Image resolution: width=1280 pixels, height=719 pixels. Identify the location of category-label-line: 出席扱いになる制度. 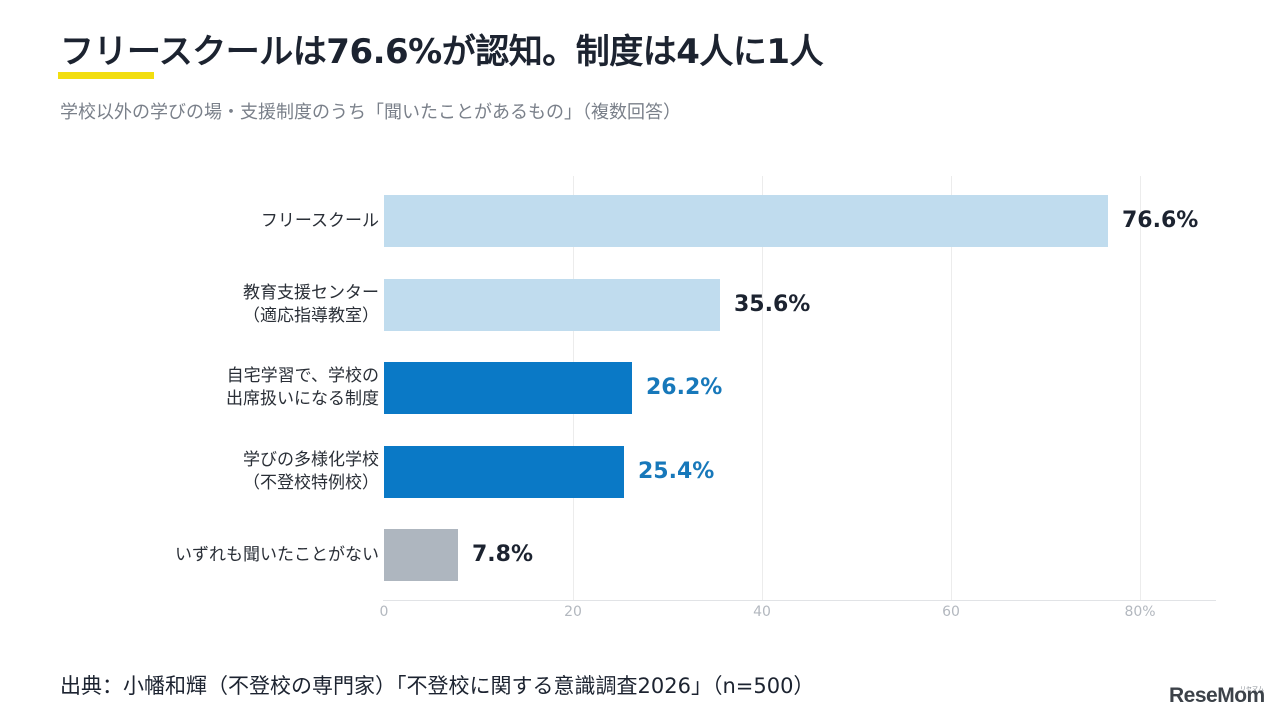
(302, 399).